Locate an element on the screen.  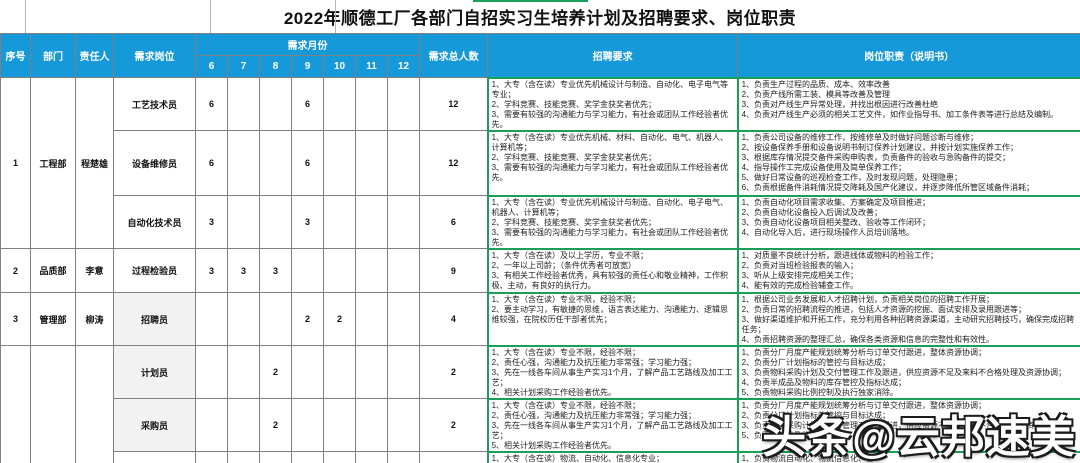
col-header-month: 8 is located at coordinates (275, 66).